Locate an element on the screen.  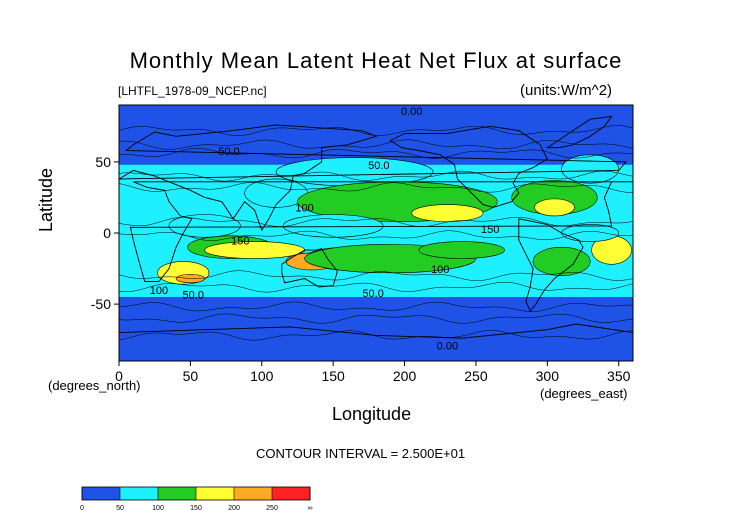
colorbar-label: 50 is located at coordinates (120, 508).